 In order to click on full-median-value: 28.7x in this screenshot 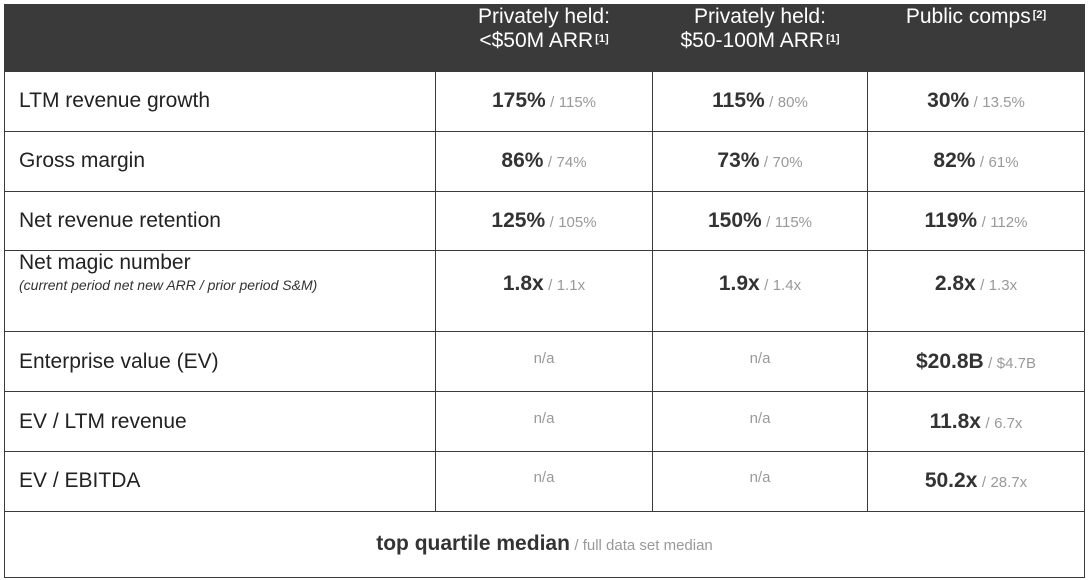, I will do `click(1009, 483)`.